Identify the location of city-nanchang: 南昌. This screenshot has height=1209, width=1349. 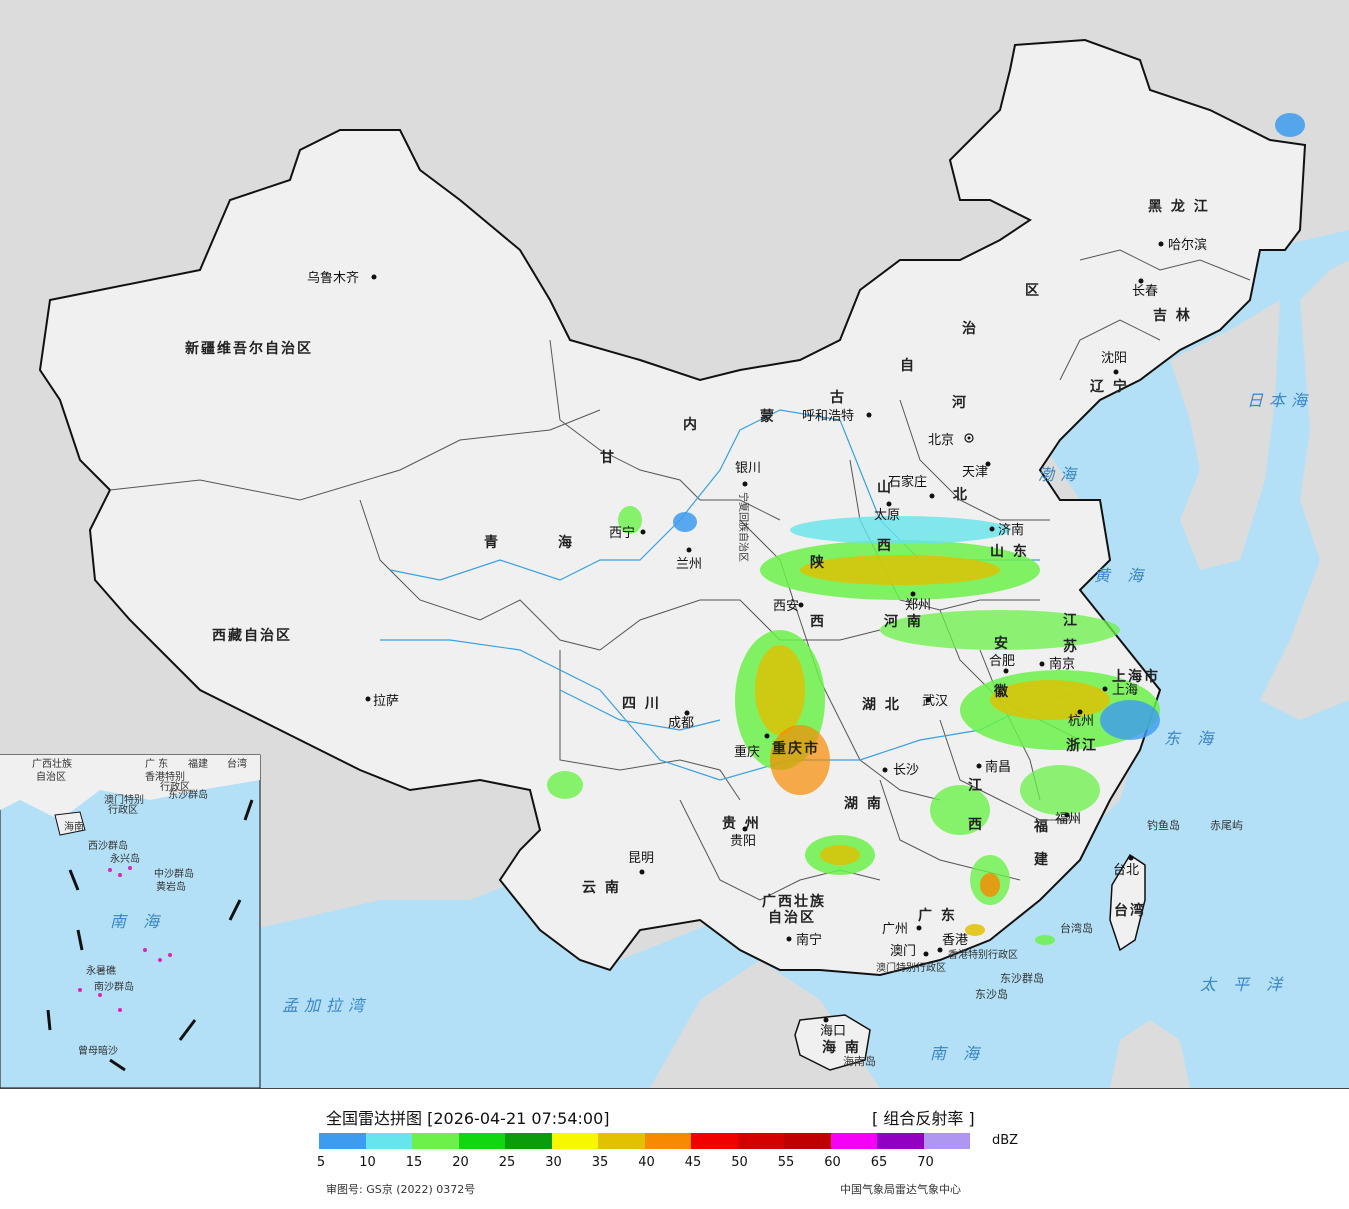
(998, 767).